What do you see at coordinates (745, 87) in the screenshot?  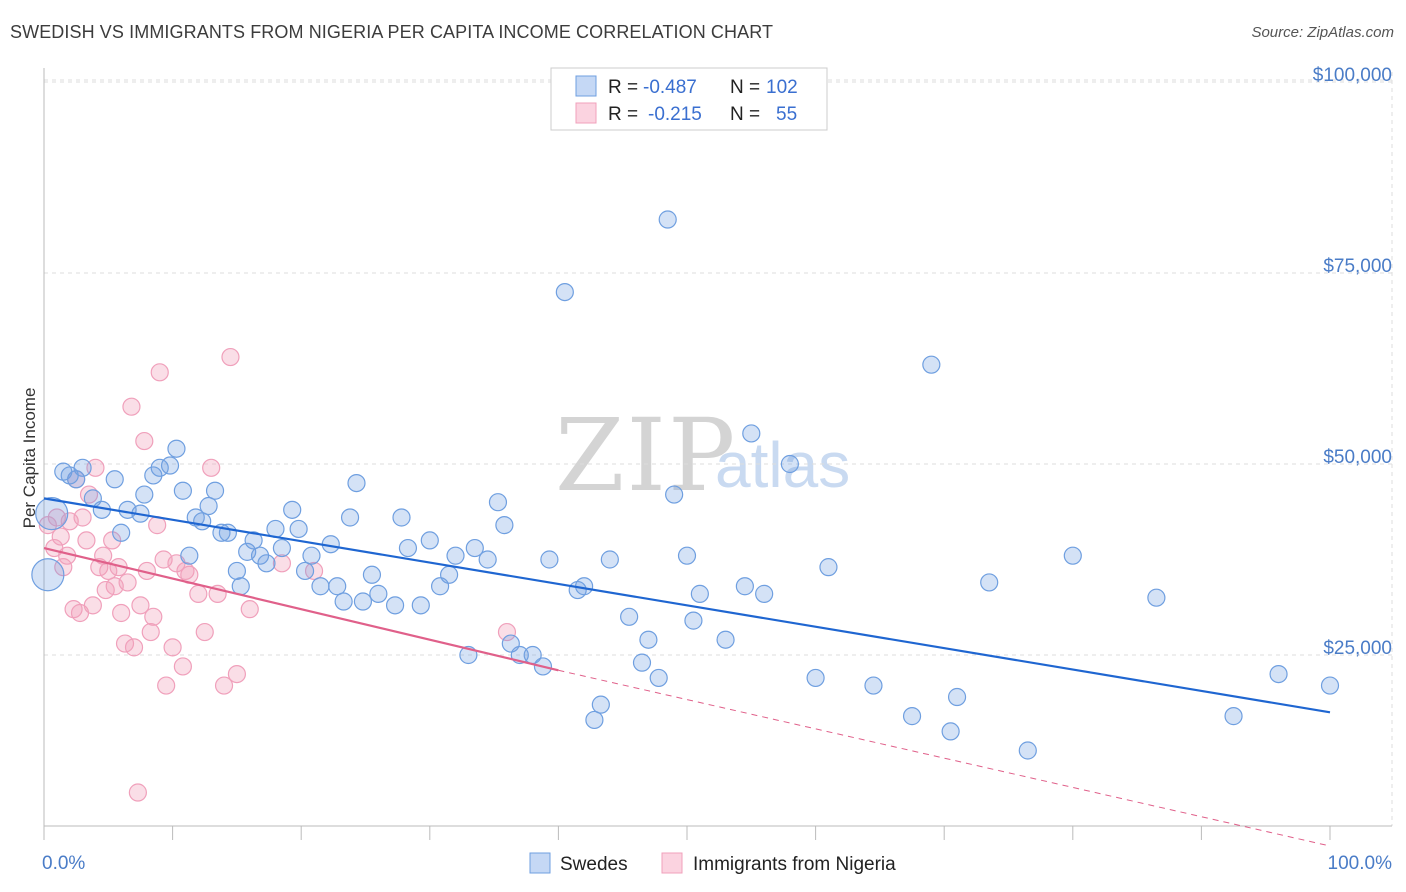 I see `legend-n-label-swedes: N =` at bounding box center [745, 87].